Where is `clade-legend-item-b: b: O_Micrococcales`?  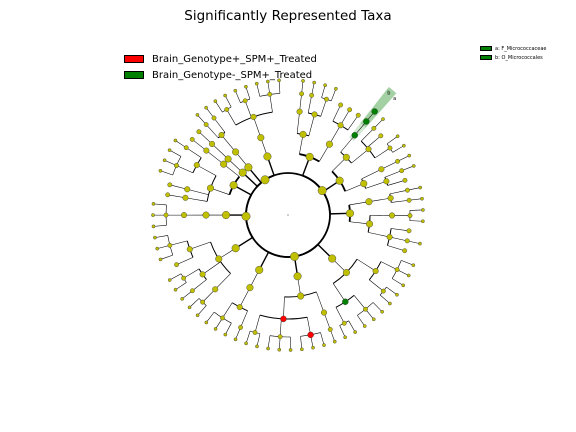
clade-legend-item-b: b: O_Micrococcales is located at coordinates (513, 57).